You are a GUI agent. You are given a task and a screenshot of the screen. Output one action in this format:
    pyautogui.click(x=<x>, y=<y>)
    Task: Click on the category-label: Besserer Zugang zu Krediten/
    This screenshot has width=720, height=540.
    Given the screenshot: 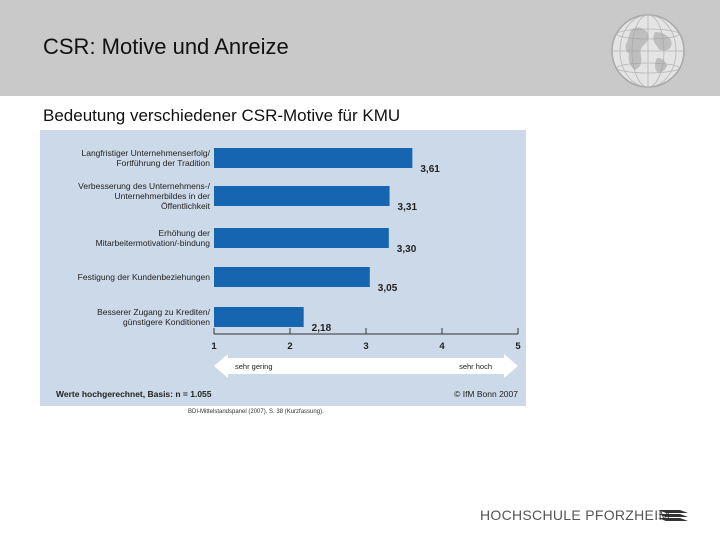 What is the action you would take?
    pyautogui.click(x=154, y=312)
    